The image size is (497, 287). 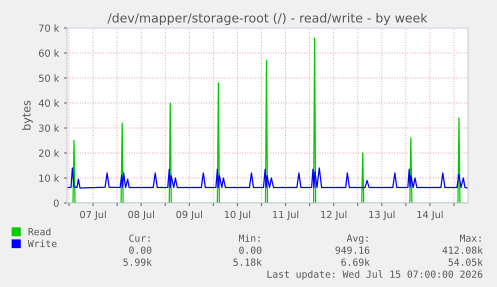 What do you see at coordinates (285, 215) in the screenshot?
I see `x-tick-label: 11 Jul` at bounding box center [285, 215].